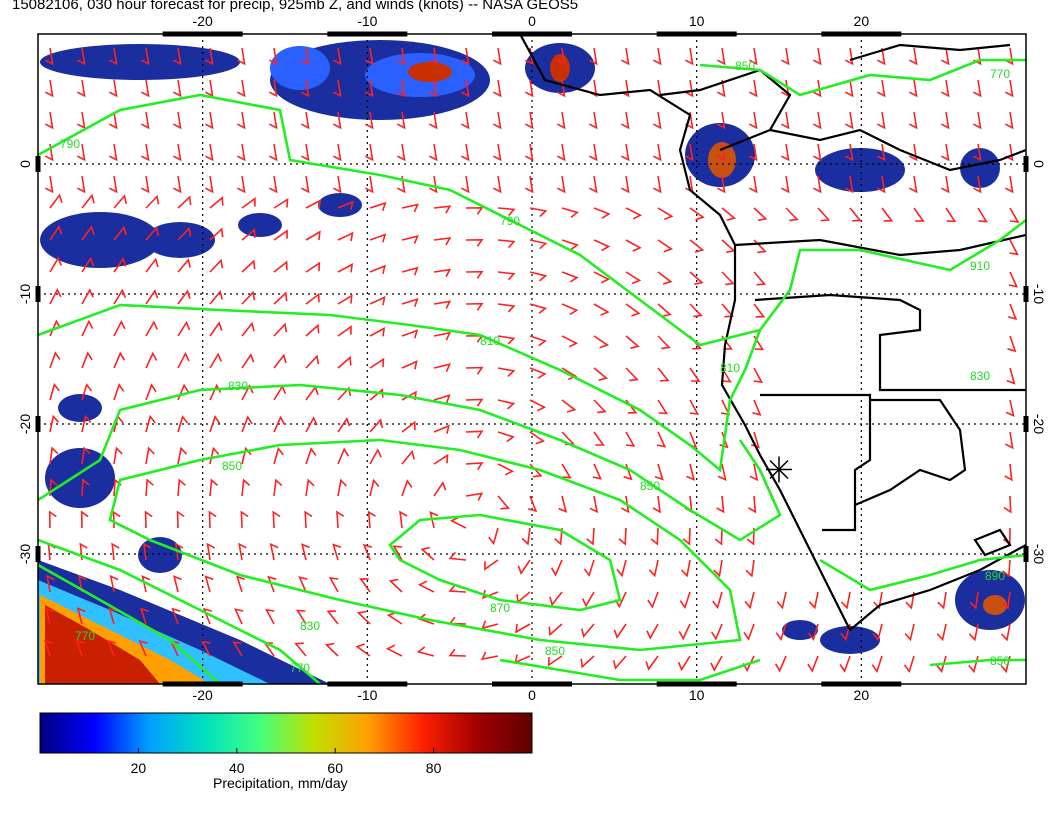 The height and width of the screenshot is (816, 1056). I want to click on contour-label: 830, so click(238, 386).